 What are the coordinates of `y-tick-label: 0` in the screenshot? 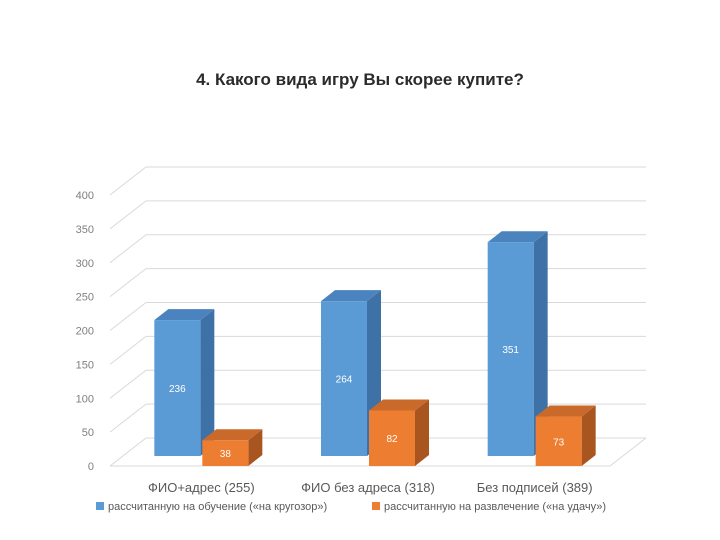 It's located at (91, 467).